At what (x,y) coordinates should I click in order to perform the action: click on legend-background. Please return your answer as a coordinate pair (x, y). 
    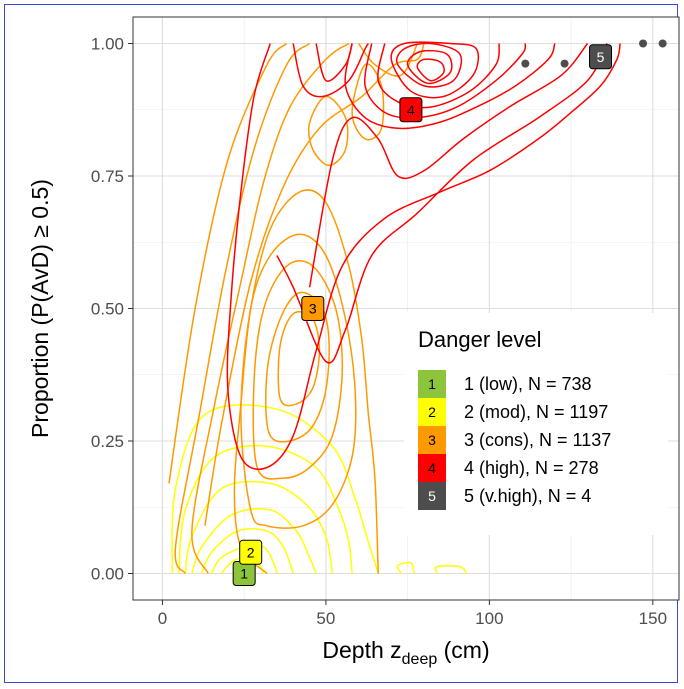
    Looking at the image, I should click on (536, 424).